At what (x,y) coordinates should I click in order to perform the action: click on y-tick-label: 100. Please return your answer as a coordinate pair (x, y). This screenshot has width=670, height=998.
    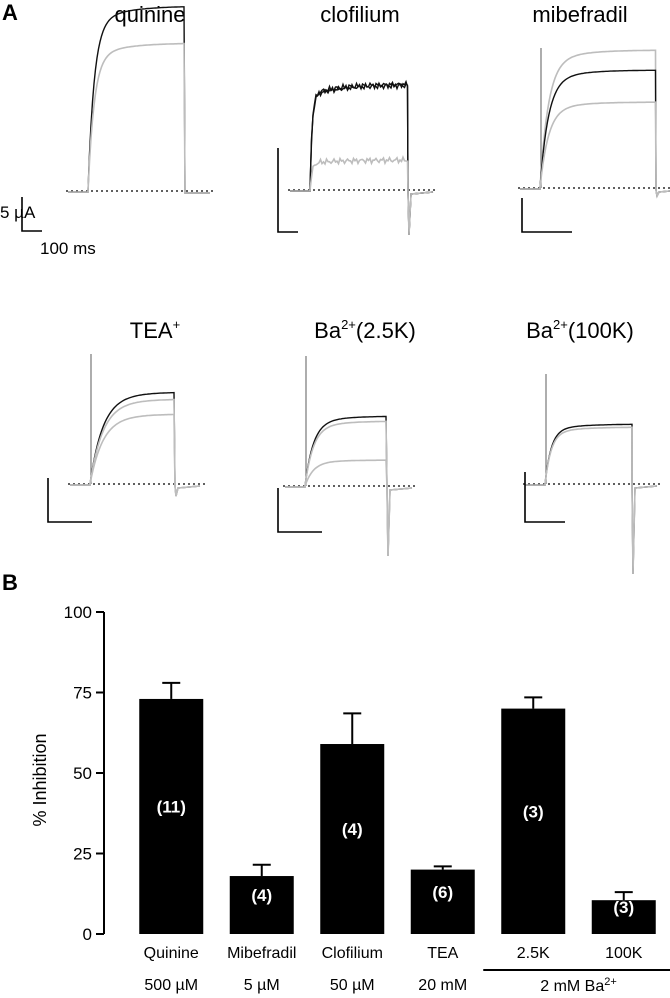
    Looking at the image, I should click on (78, 612).